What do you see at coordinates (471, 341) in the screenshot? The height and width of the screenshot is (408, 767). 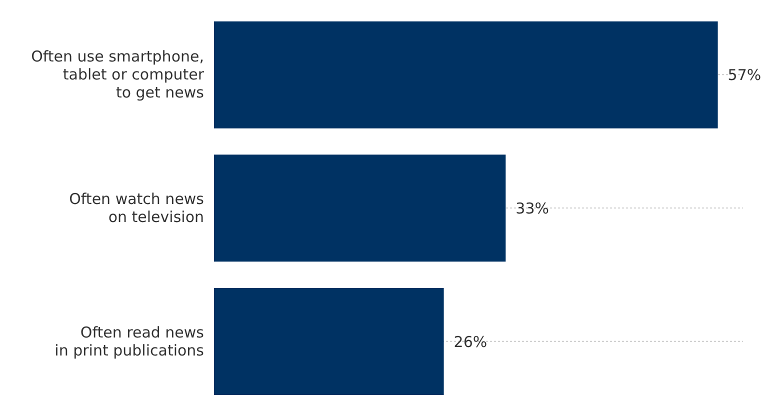 I see `data-label: 26%` at bounding box center [471, 341].